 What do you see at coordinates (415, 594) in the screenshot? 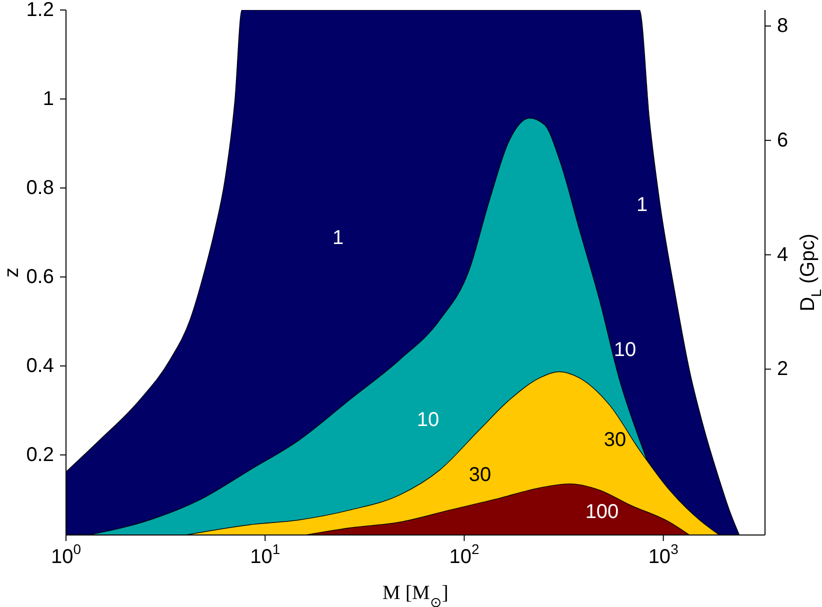
I see `x-axis-title: M [M$_{⊙}$]` at bounding box center [415, 594].